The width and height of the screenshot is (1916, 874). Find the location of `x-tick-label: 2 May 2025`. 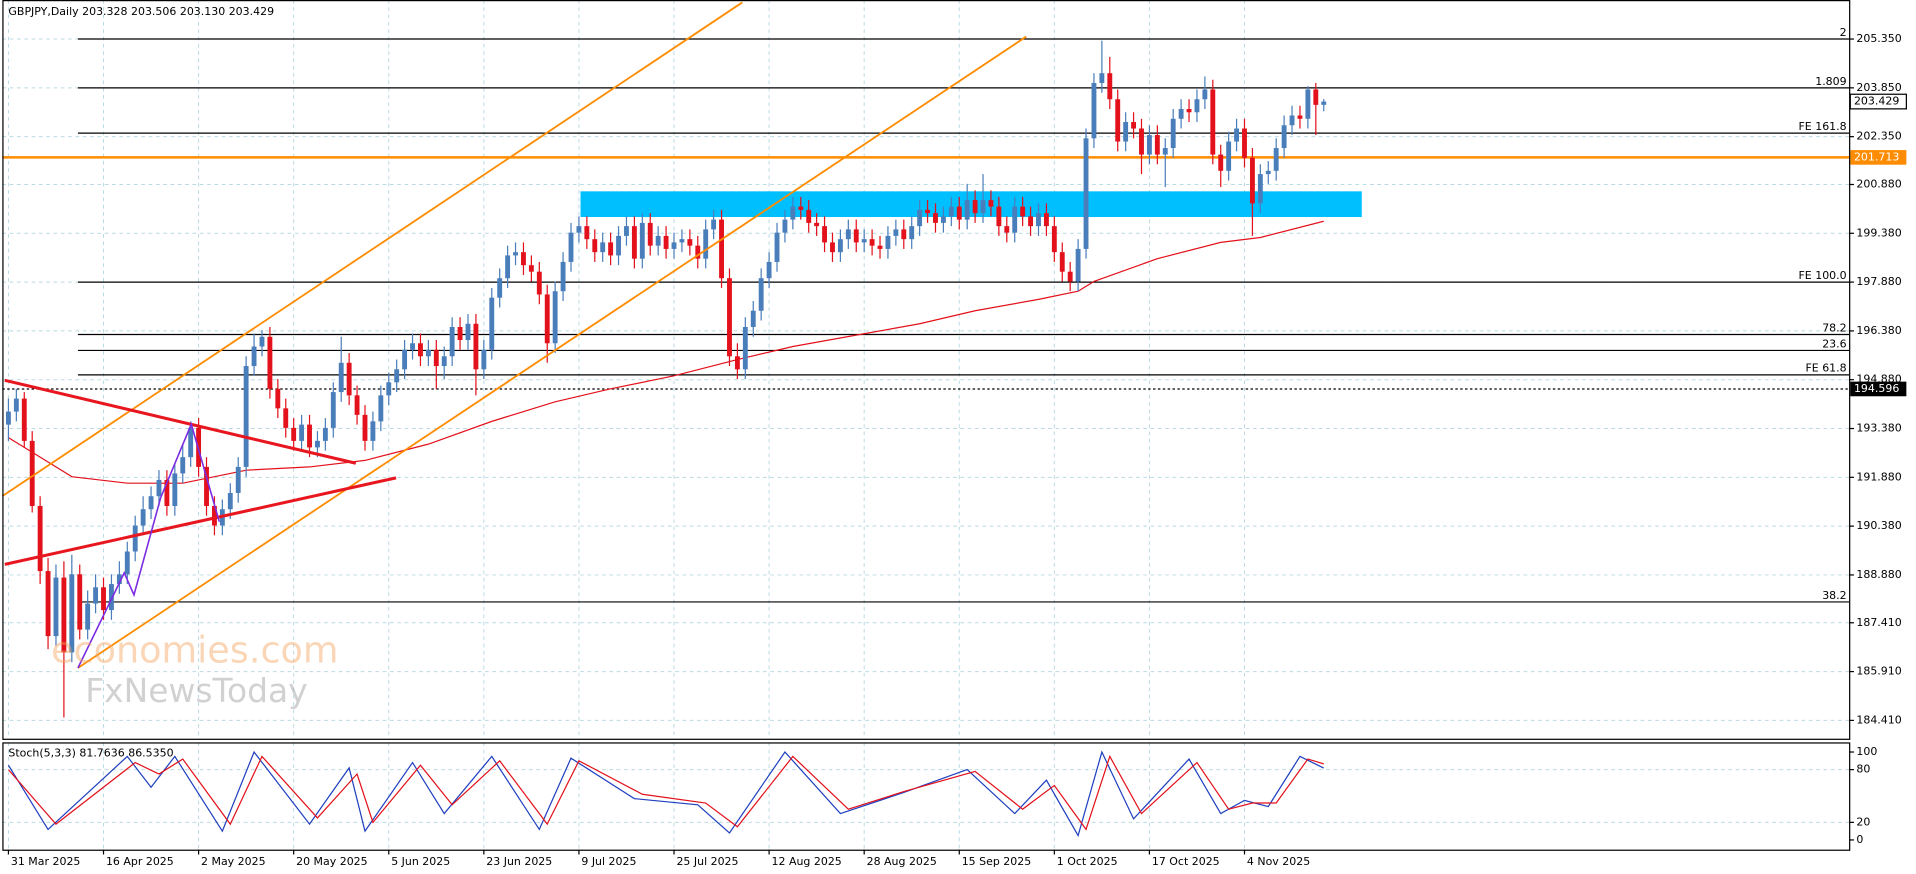

x-tick-label: 2 May 2025 is located at coordinates (233, 861).